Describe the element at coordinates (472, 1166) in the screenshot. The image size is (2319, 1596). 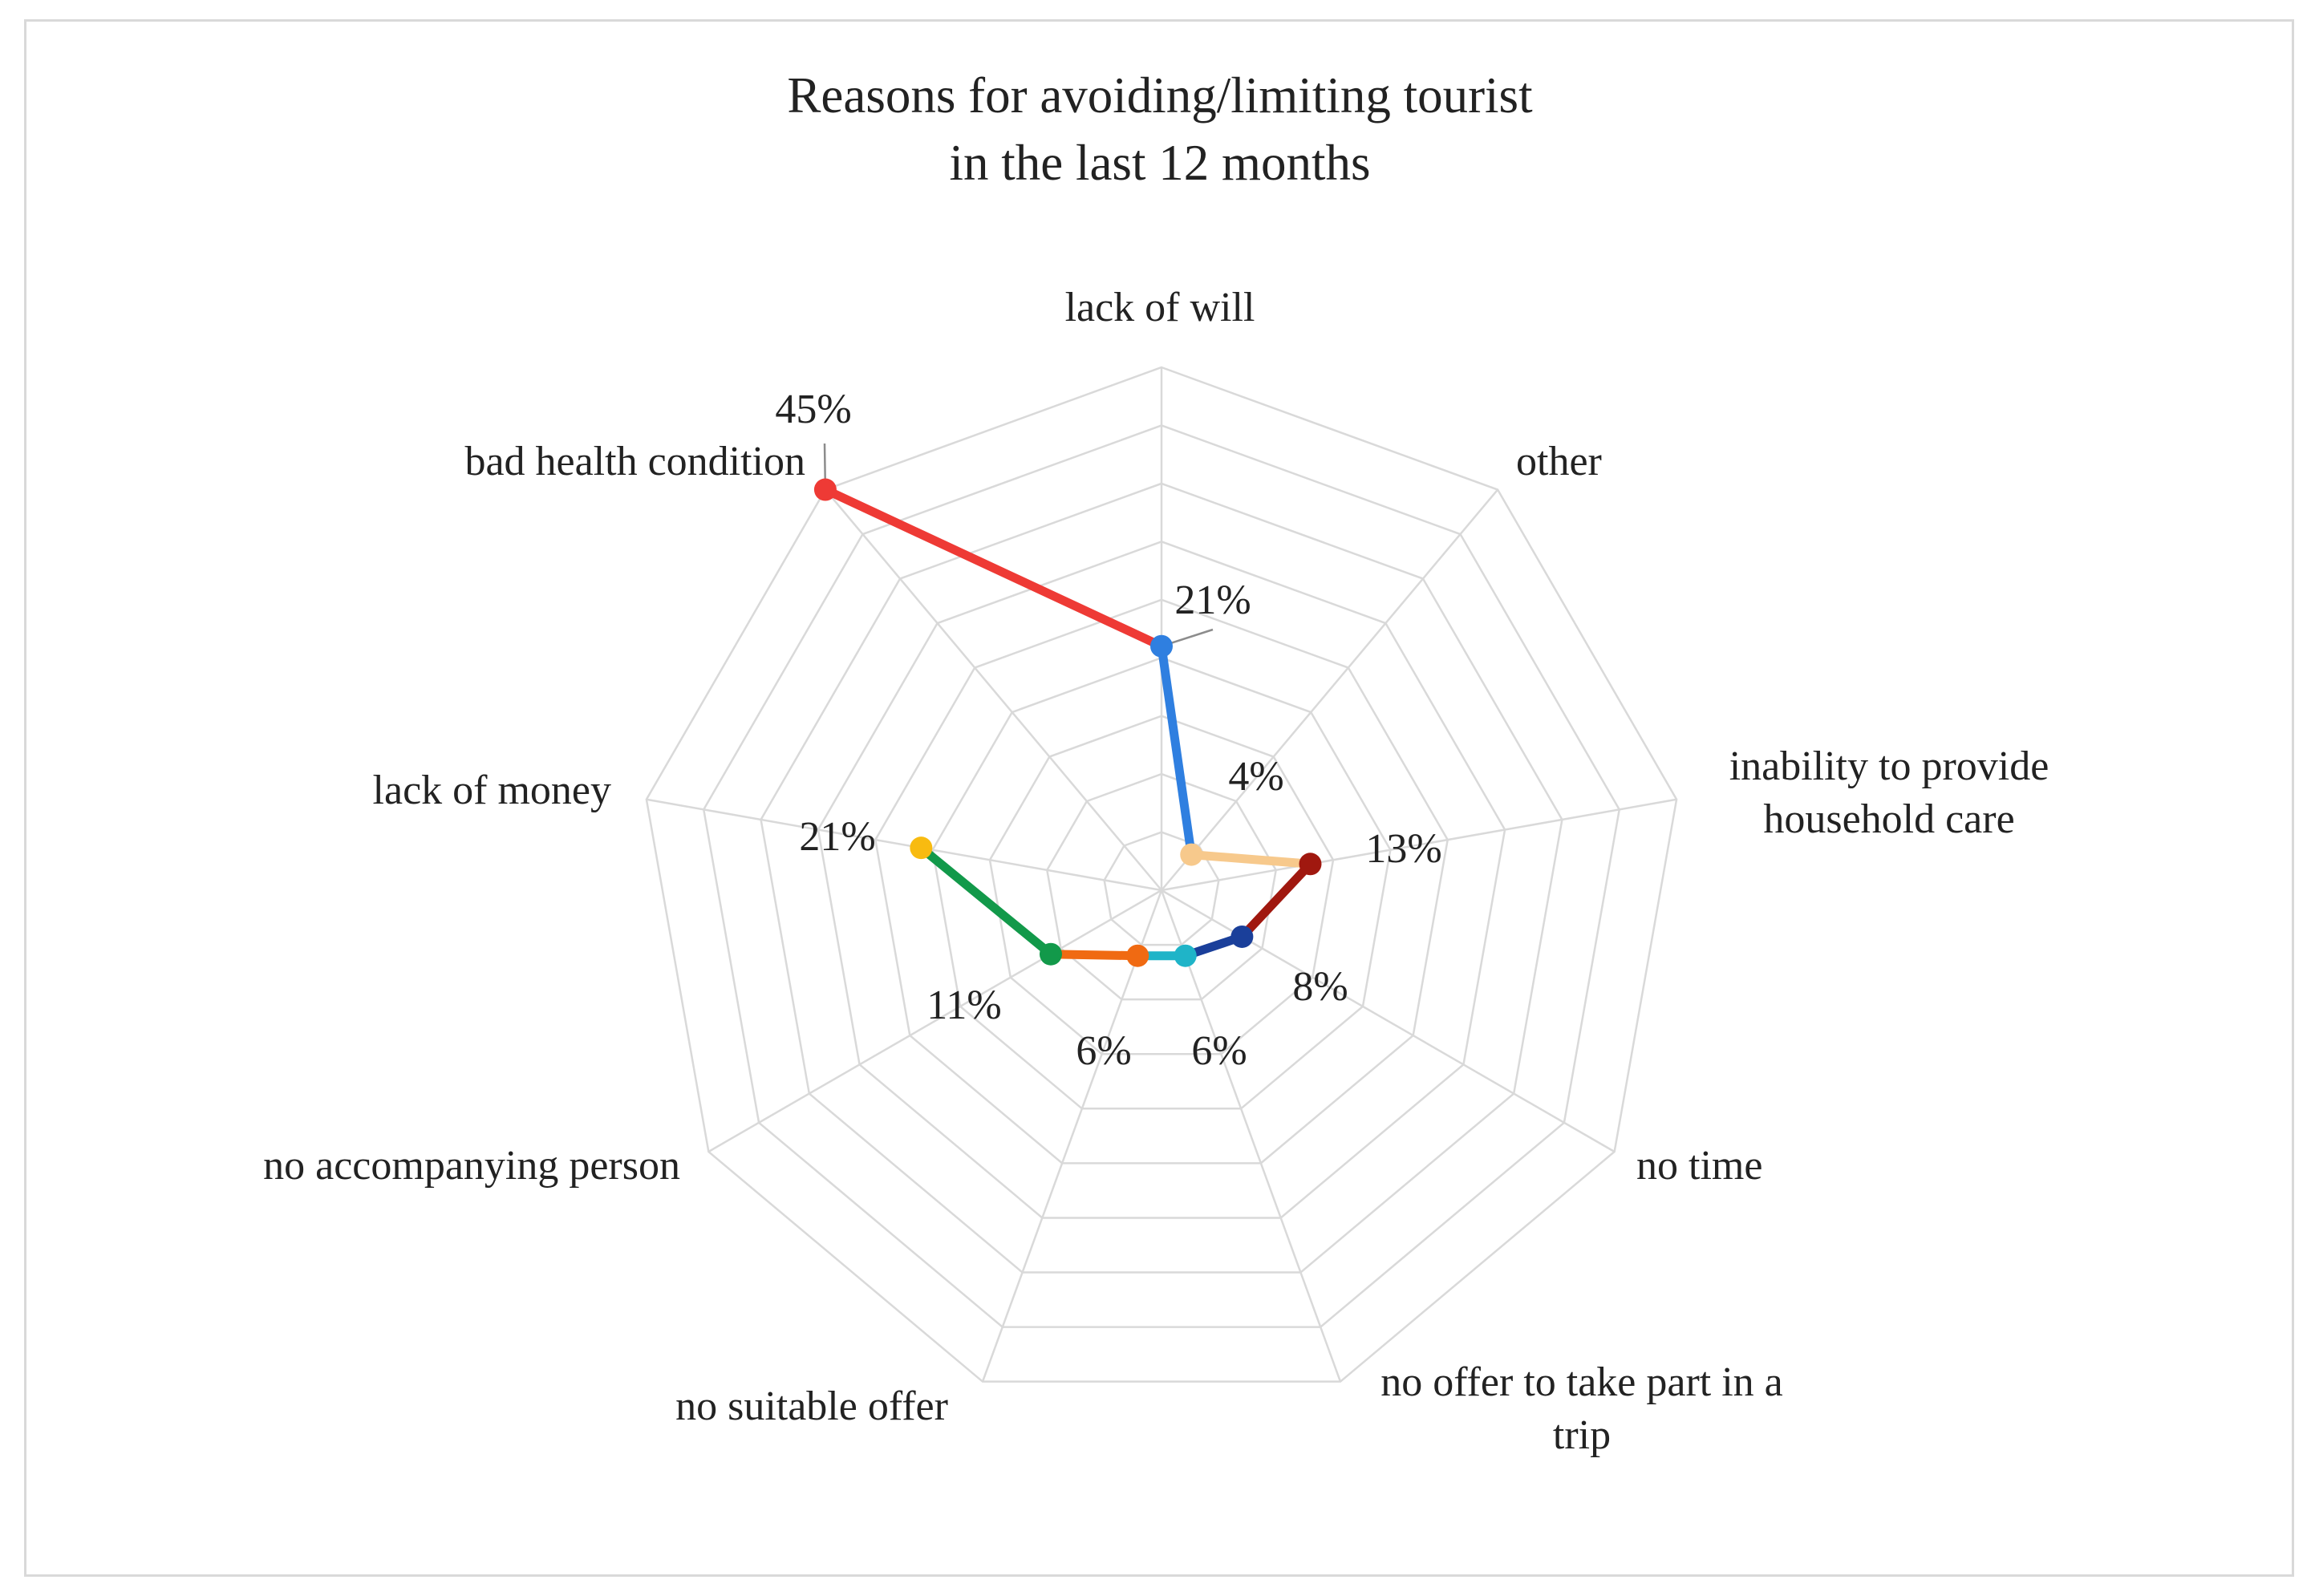
I see `axis-label: no accompanying person` at that location.